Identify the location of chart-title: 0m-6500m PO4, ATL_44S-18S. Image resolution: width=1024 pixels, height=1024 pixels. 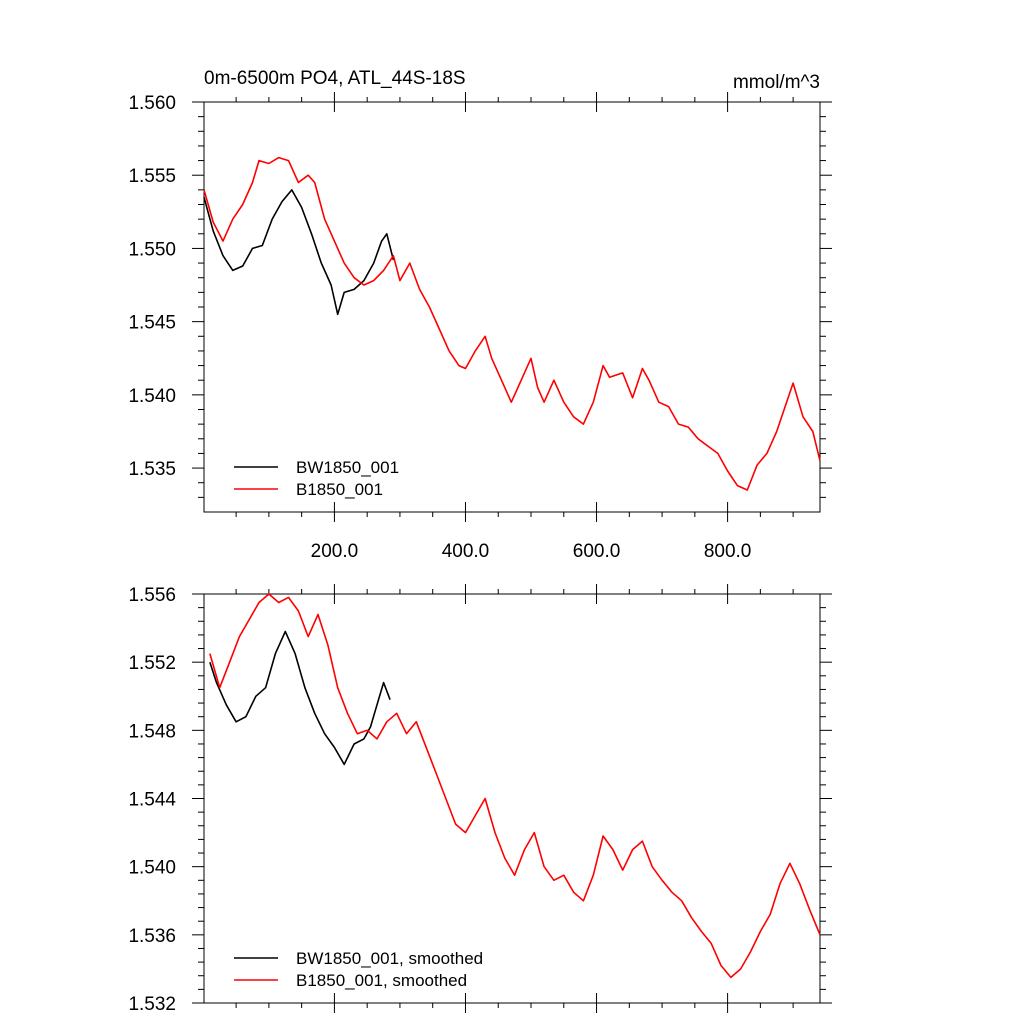
(335, 78).